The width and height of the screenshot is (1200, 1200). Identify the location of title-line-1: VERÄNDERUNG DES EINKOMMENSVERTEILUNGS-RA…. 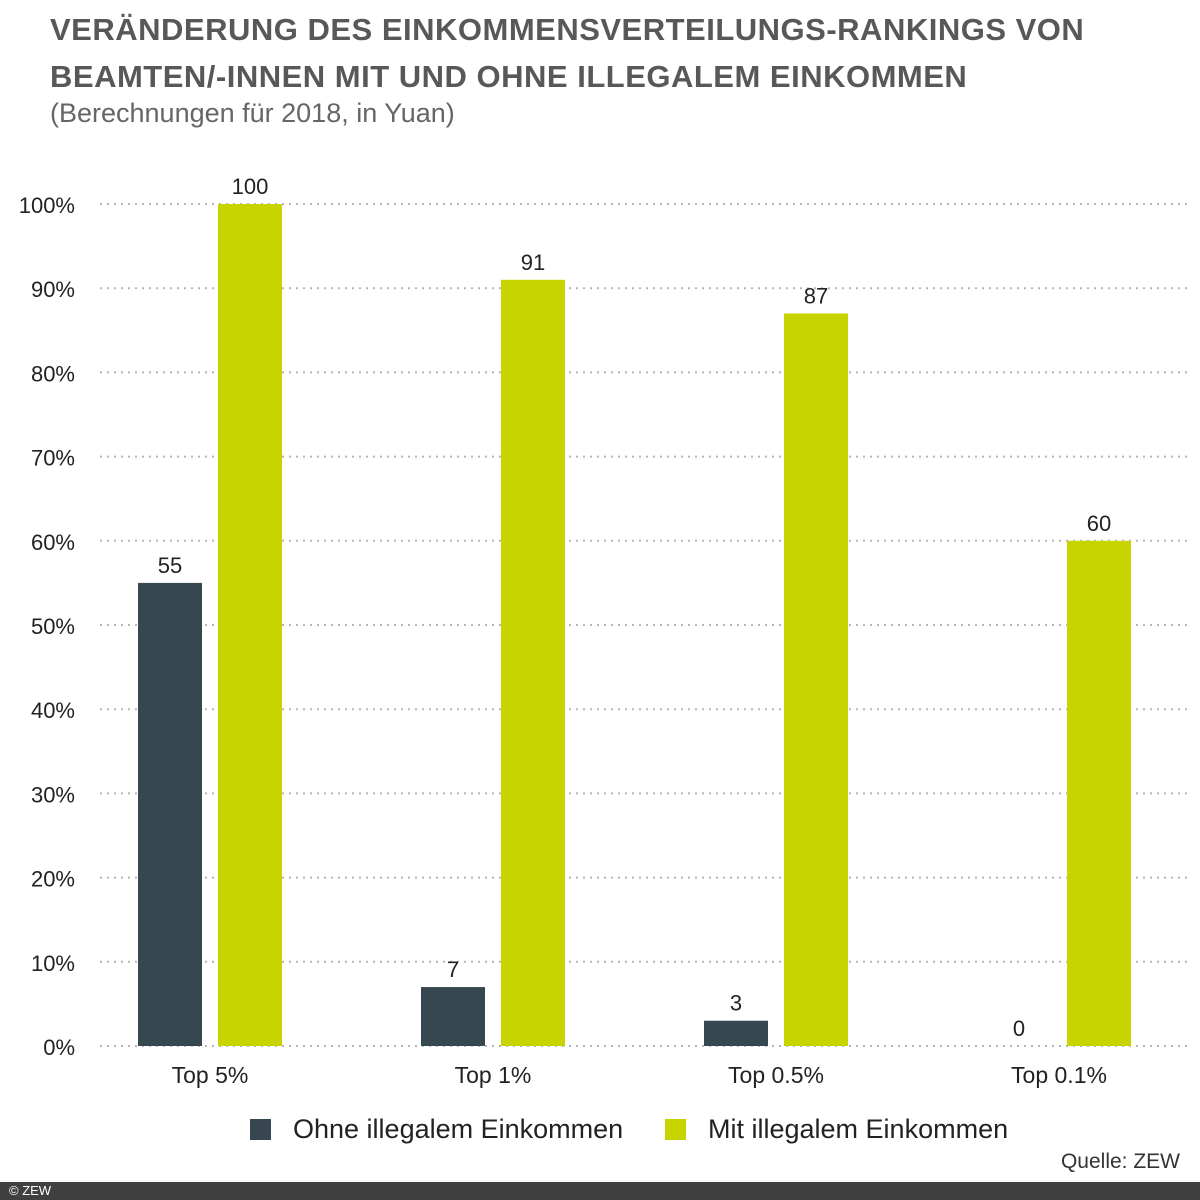
(567, 29).